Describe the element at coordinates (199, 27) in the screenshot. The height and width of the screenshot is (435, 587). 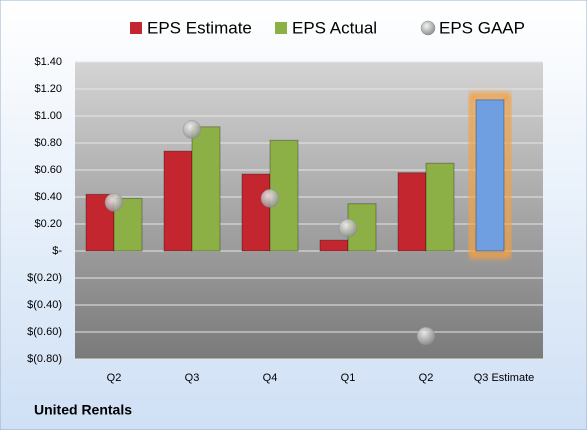
I see `legend-label: EPS Estimate` at that location.